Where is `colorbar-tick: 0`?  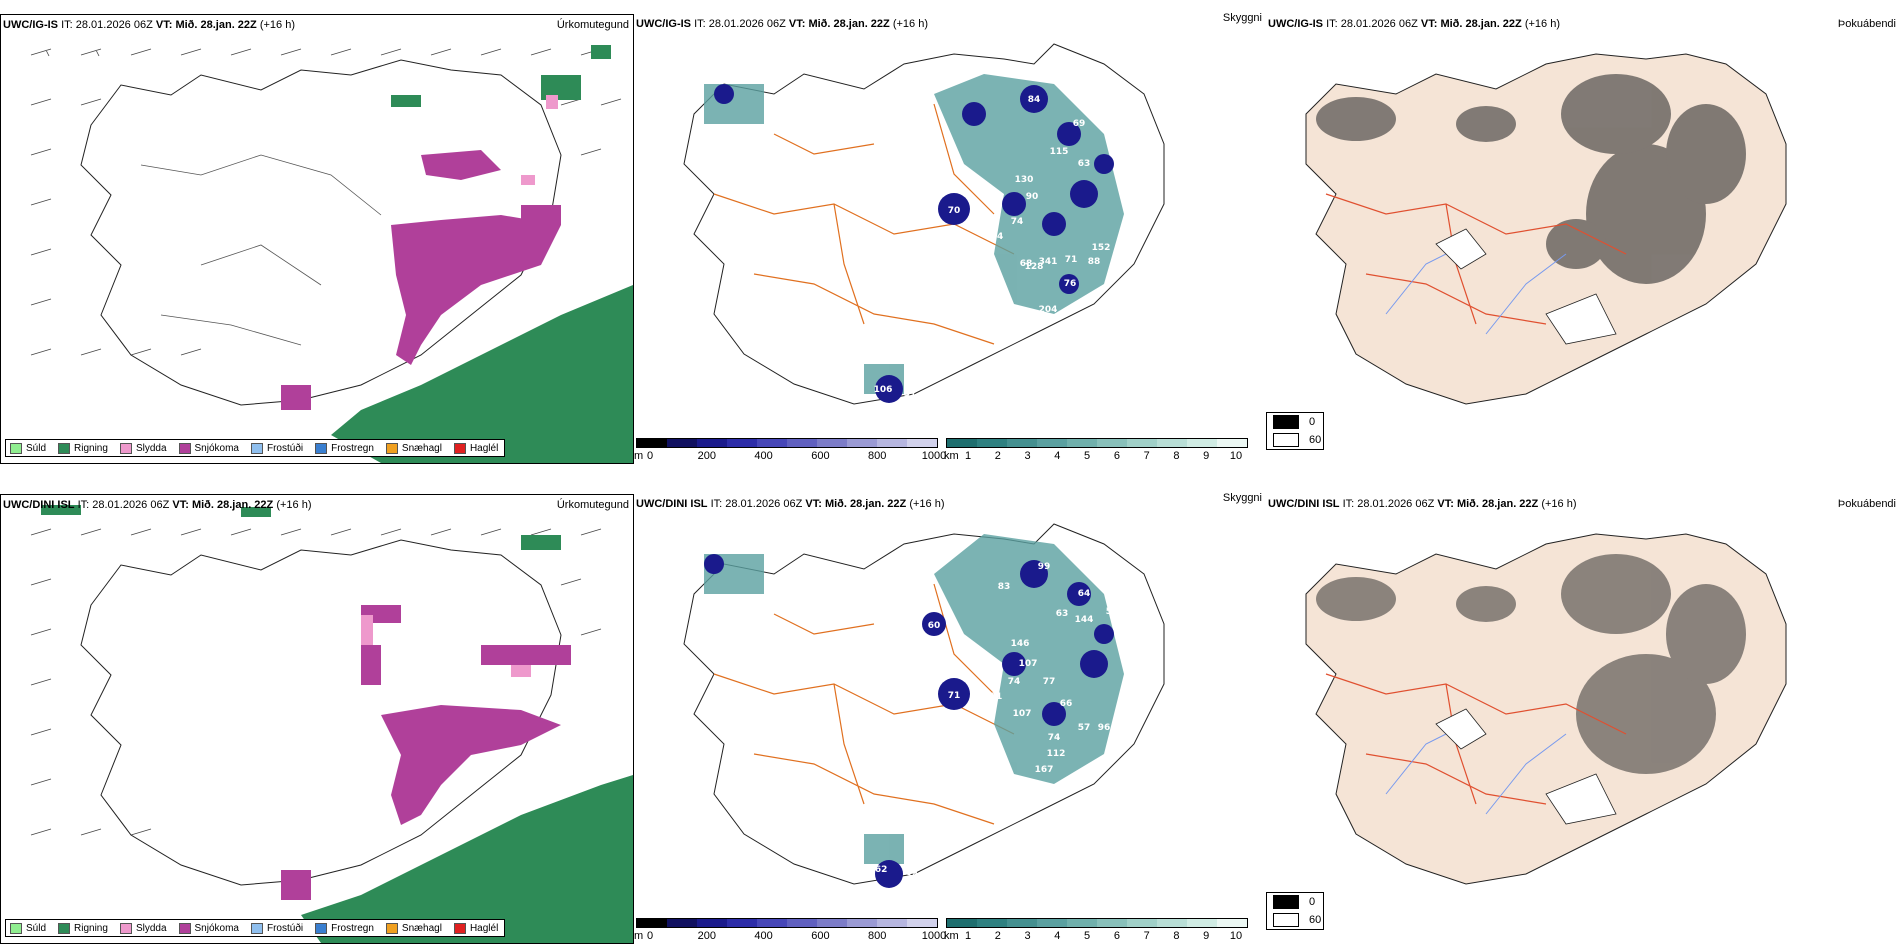
colorbar-tick: 0 is located at coordinates (650, 456).